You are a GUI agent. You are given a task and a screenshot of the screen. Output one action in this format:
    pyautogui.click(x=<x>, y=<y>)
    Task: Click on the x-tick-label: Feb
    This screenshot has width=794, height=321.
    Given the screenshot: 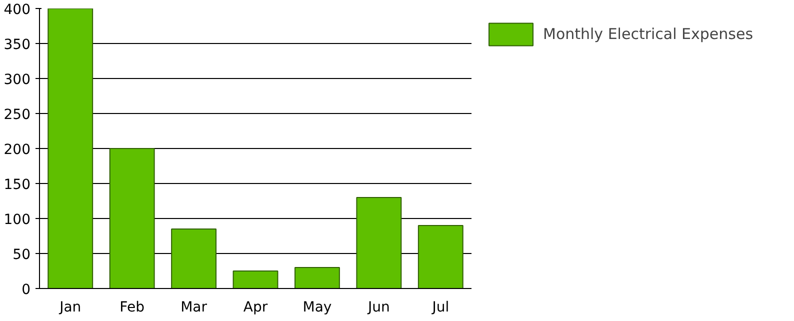 What is the action you would take?
    pyautogui.click(x=132, y=308)
    